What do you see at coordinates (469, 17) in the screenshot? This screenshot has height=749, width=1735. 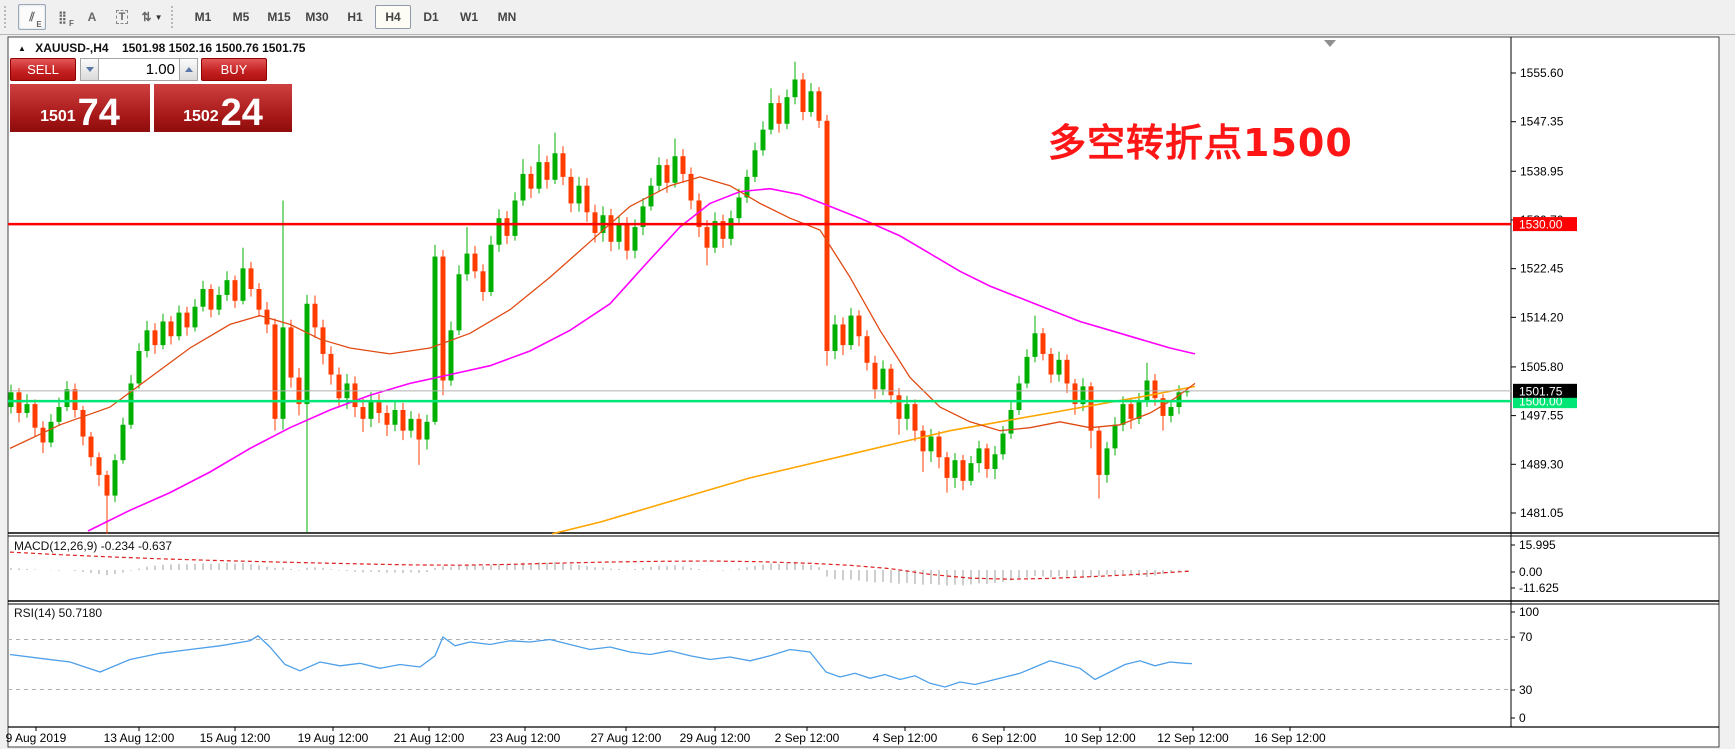 I see `tab-timeframe-w1: W1` at bounding box center [469, 17].